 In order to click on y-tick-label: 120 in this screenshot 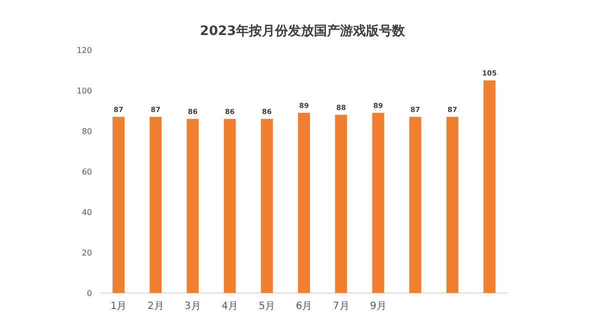, I will do `click(84, 50)`.